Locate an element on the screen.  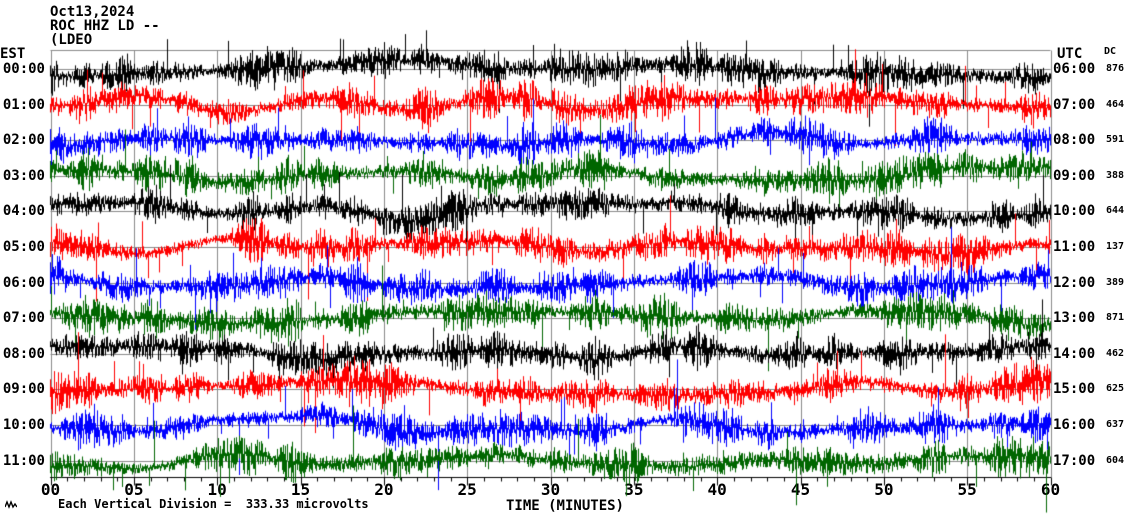
est-time-label: 03:00 is located at coordinates (23, 175).